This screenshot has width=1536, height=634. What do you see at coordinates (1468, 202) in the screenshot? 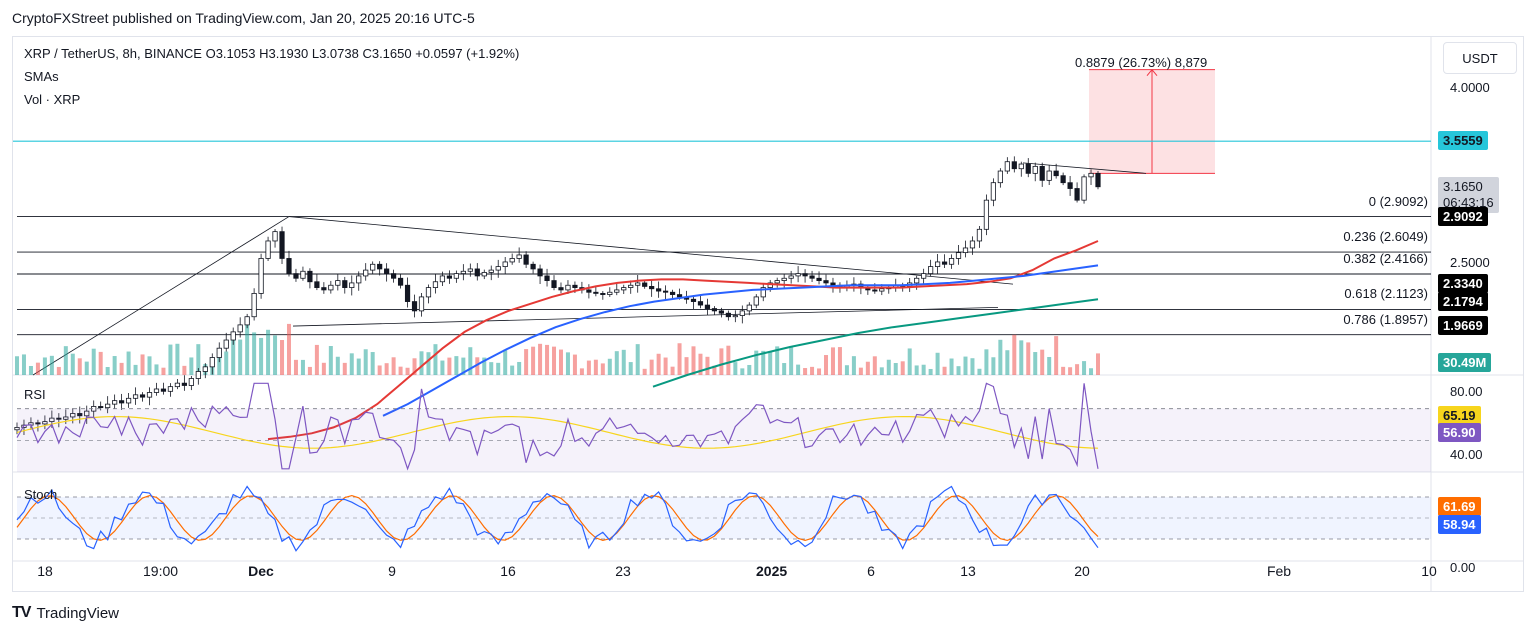
I see `bar-countdown: 06:43:16` at bounding box center [1468, 202].